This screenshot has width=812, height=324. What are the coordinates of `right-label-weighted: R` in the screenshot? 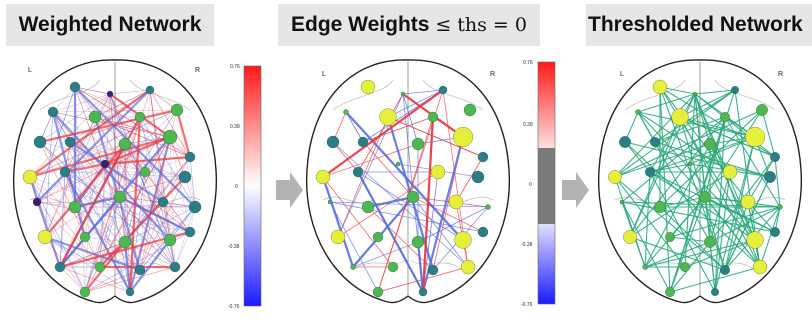 It's located at (197, 70).